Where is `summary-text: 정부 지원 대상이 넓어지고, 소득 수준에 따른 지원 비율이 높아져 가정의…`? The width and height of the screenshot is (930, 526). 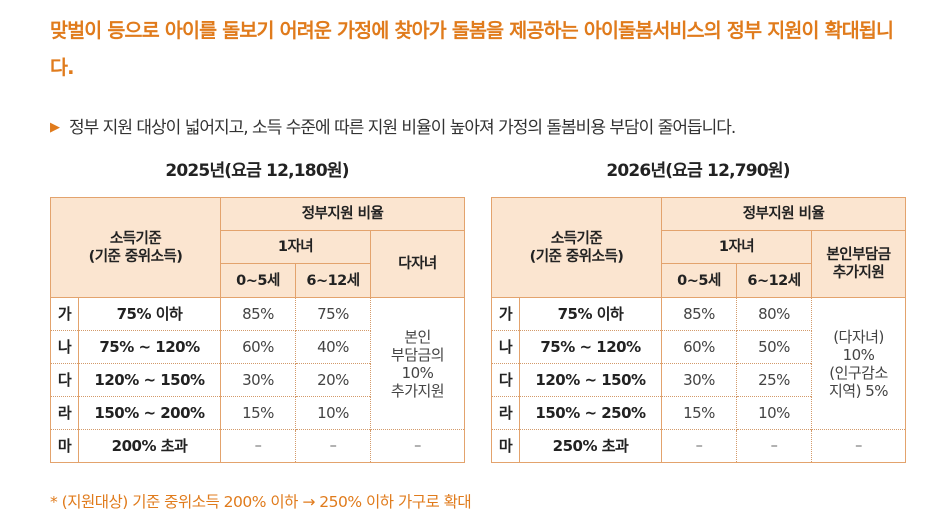 summary-text: 정부 지원 대상이 넓어지고, 소득 수준에 따른 지원 비율이 높아져 가정의… is located at coordinates (402, 128).